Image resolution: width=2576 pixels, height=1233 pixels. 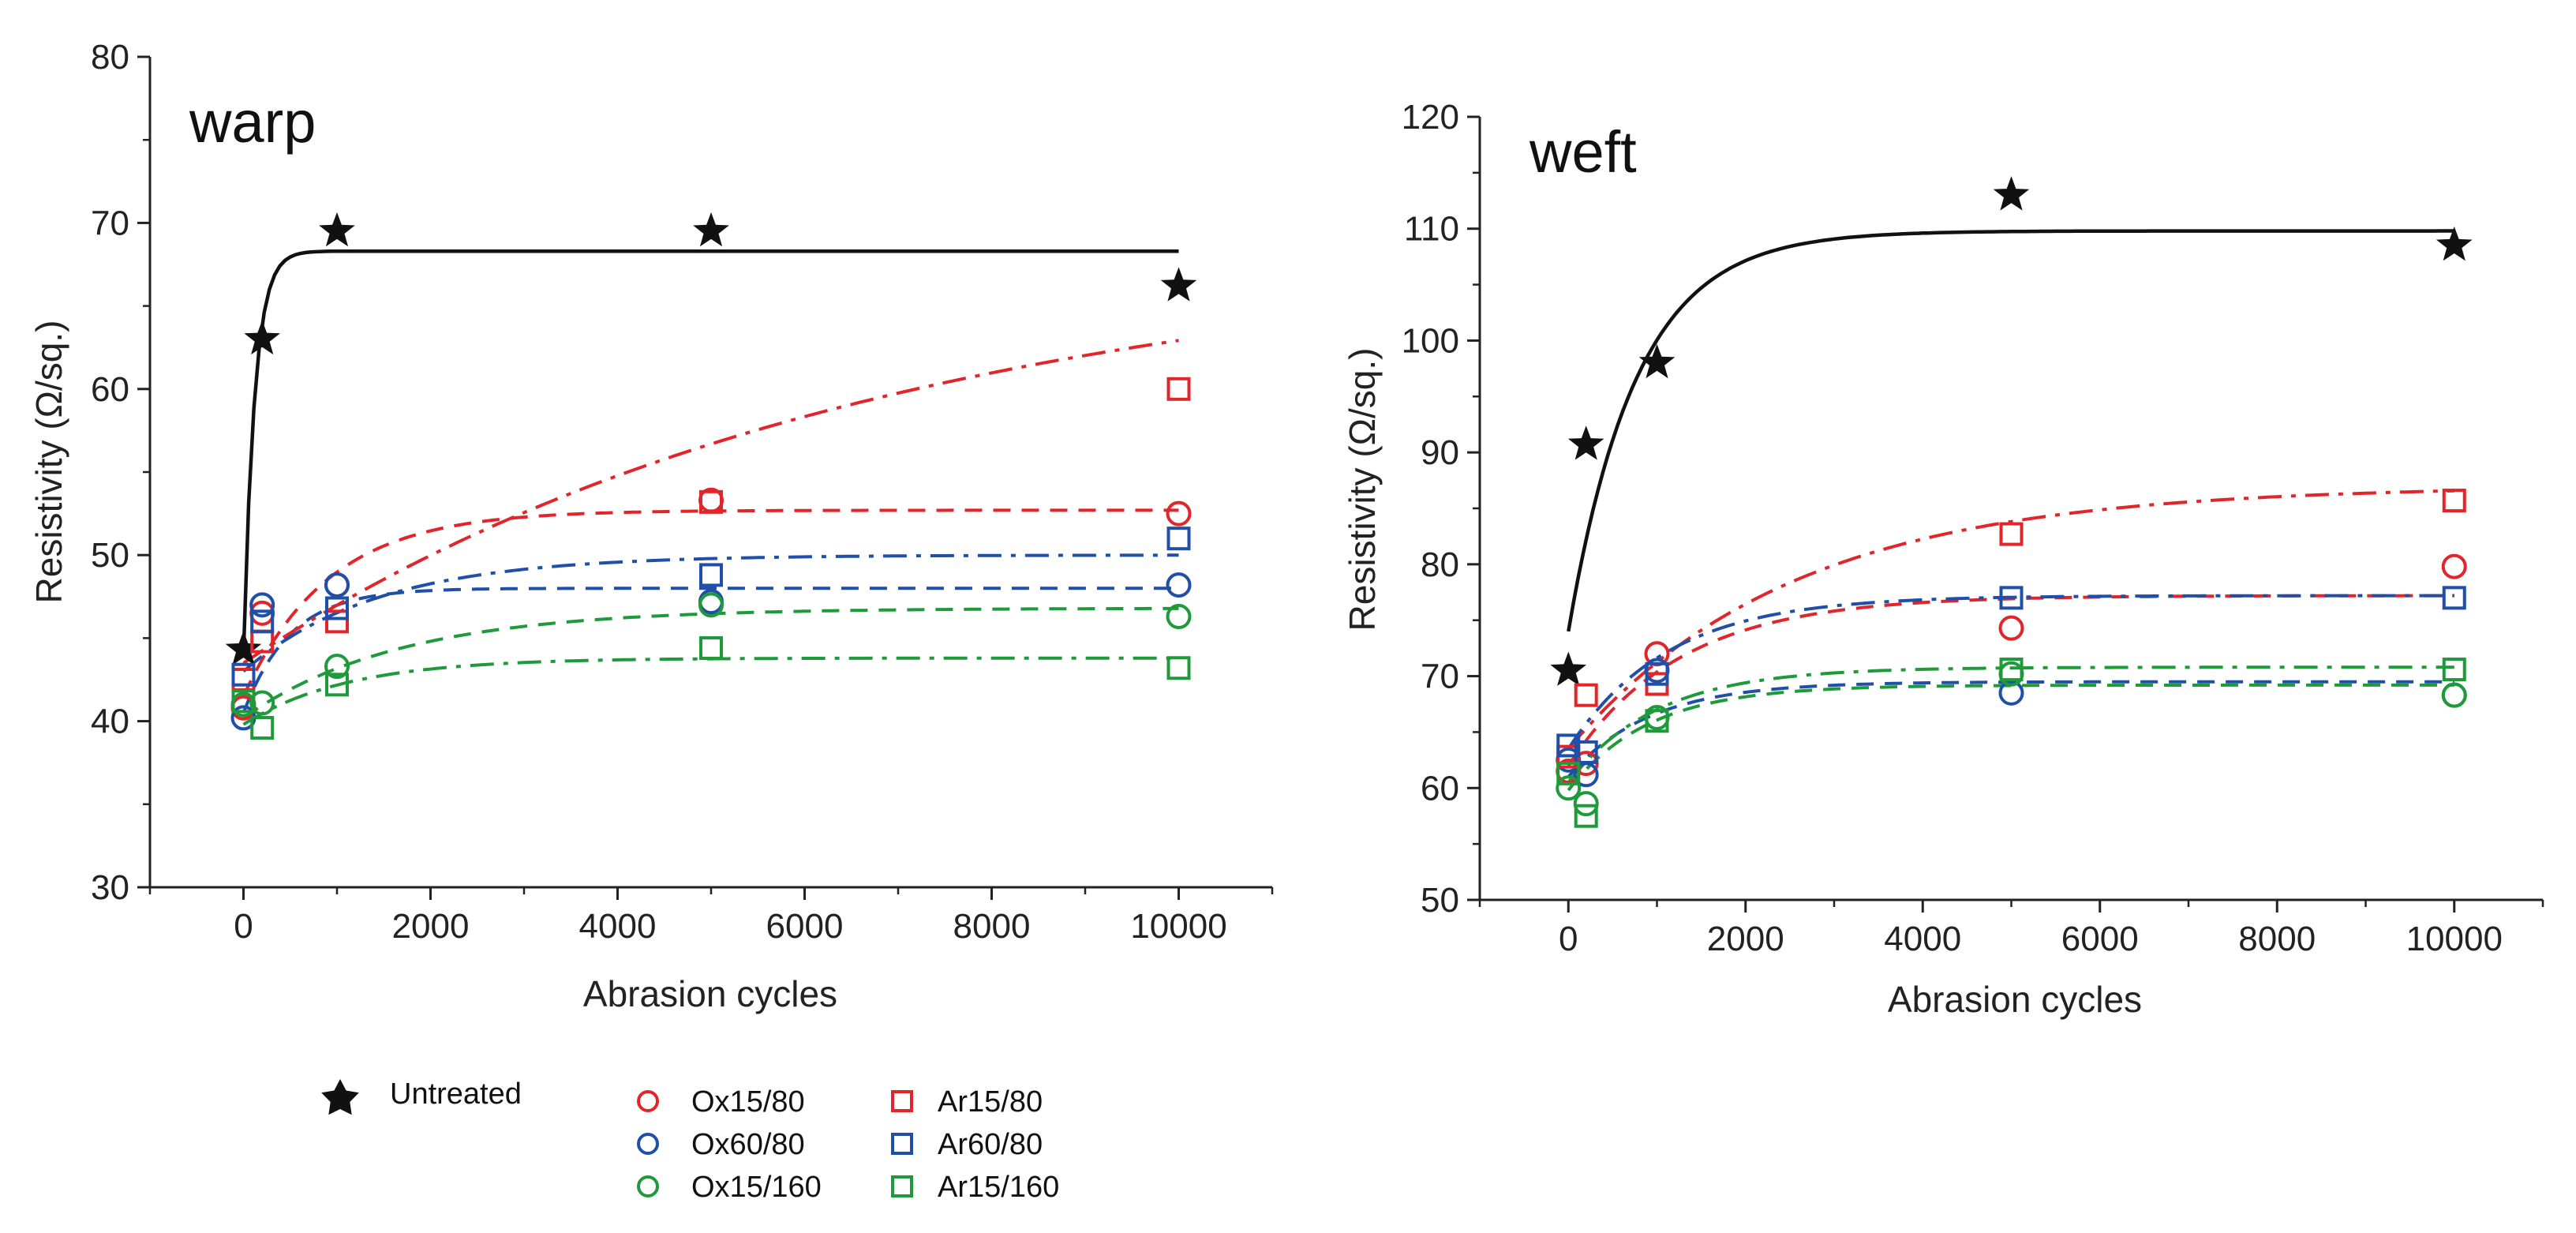 What do you see at coordinates (243, 926) in the screenshot?
I see `warp-x-tick-label: 0` at bounding box center [243, 926].